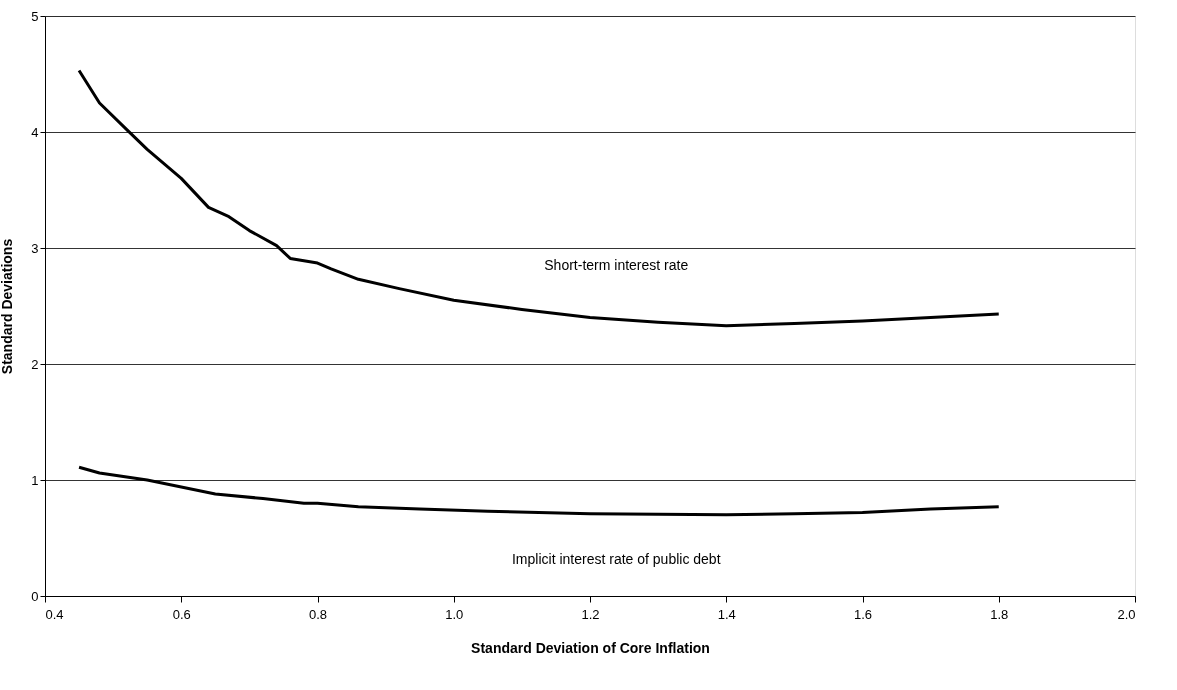 Image resolution: width=1177 pixels, height=690 pixels. Describe the element at coordinates (616, 558) in the screenshot. I see `text: Implicit interest rate of public debt` at that location.